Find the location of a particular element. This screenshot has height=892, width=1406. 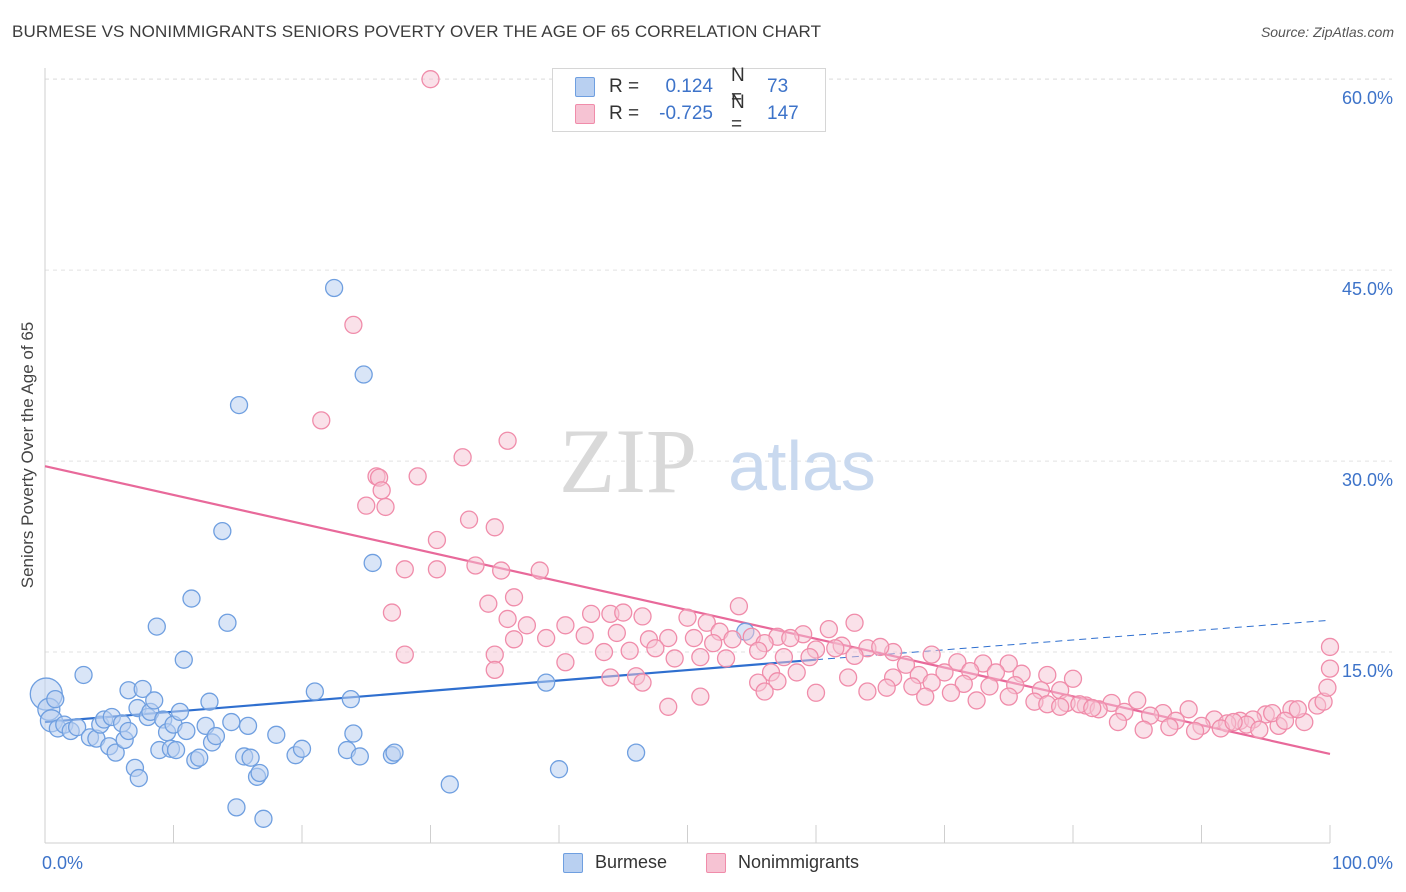

y-tick-label: 15.0% is located at coordinates (1367, 671).